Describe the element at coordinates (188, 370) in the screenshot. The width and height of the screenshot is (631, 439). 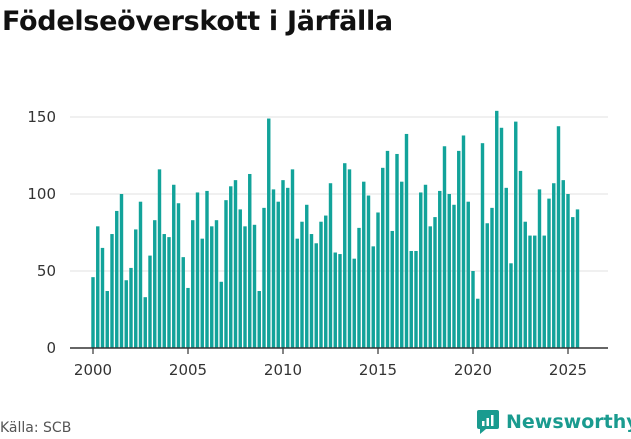
I see `x-tick-label: 2005` at that location.